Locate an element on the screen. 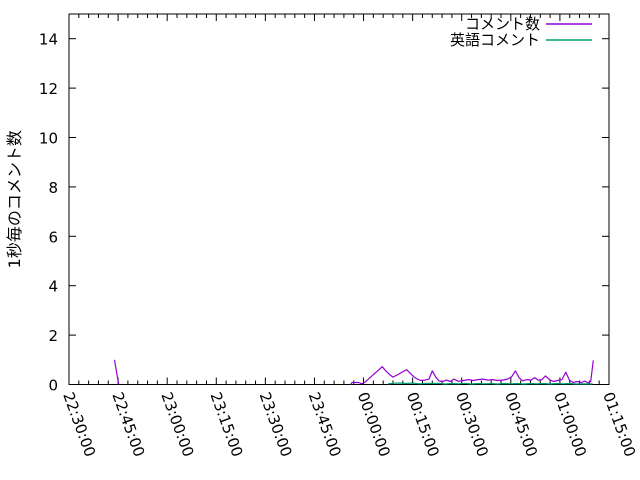  x-tick-label: 01:00:00 is located at coordinates (570, 424).